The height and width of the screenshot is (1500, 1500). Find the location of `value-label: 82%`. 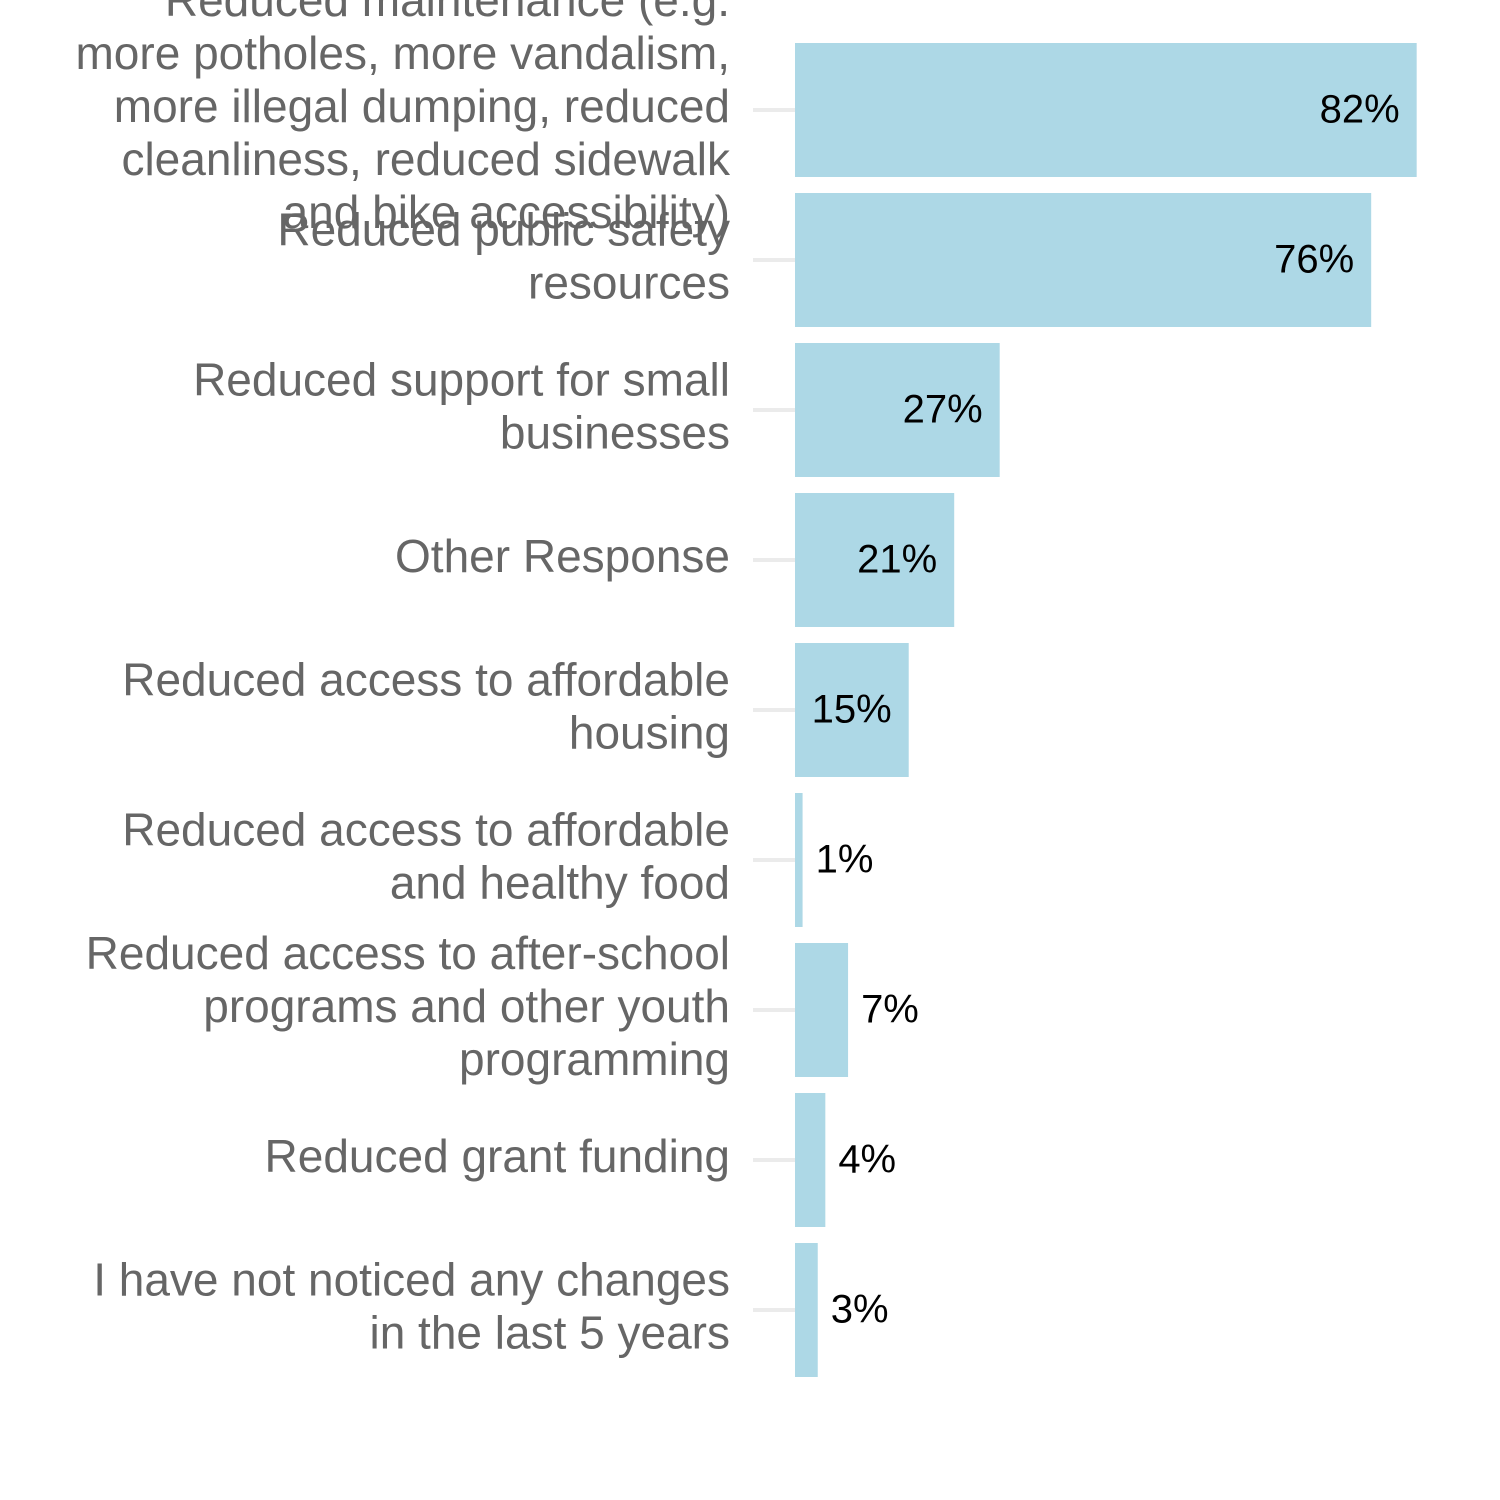

value-label: 82% is located at coordinates (1360, 110).